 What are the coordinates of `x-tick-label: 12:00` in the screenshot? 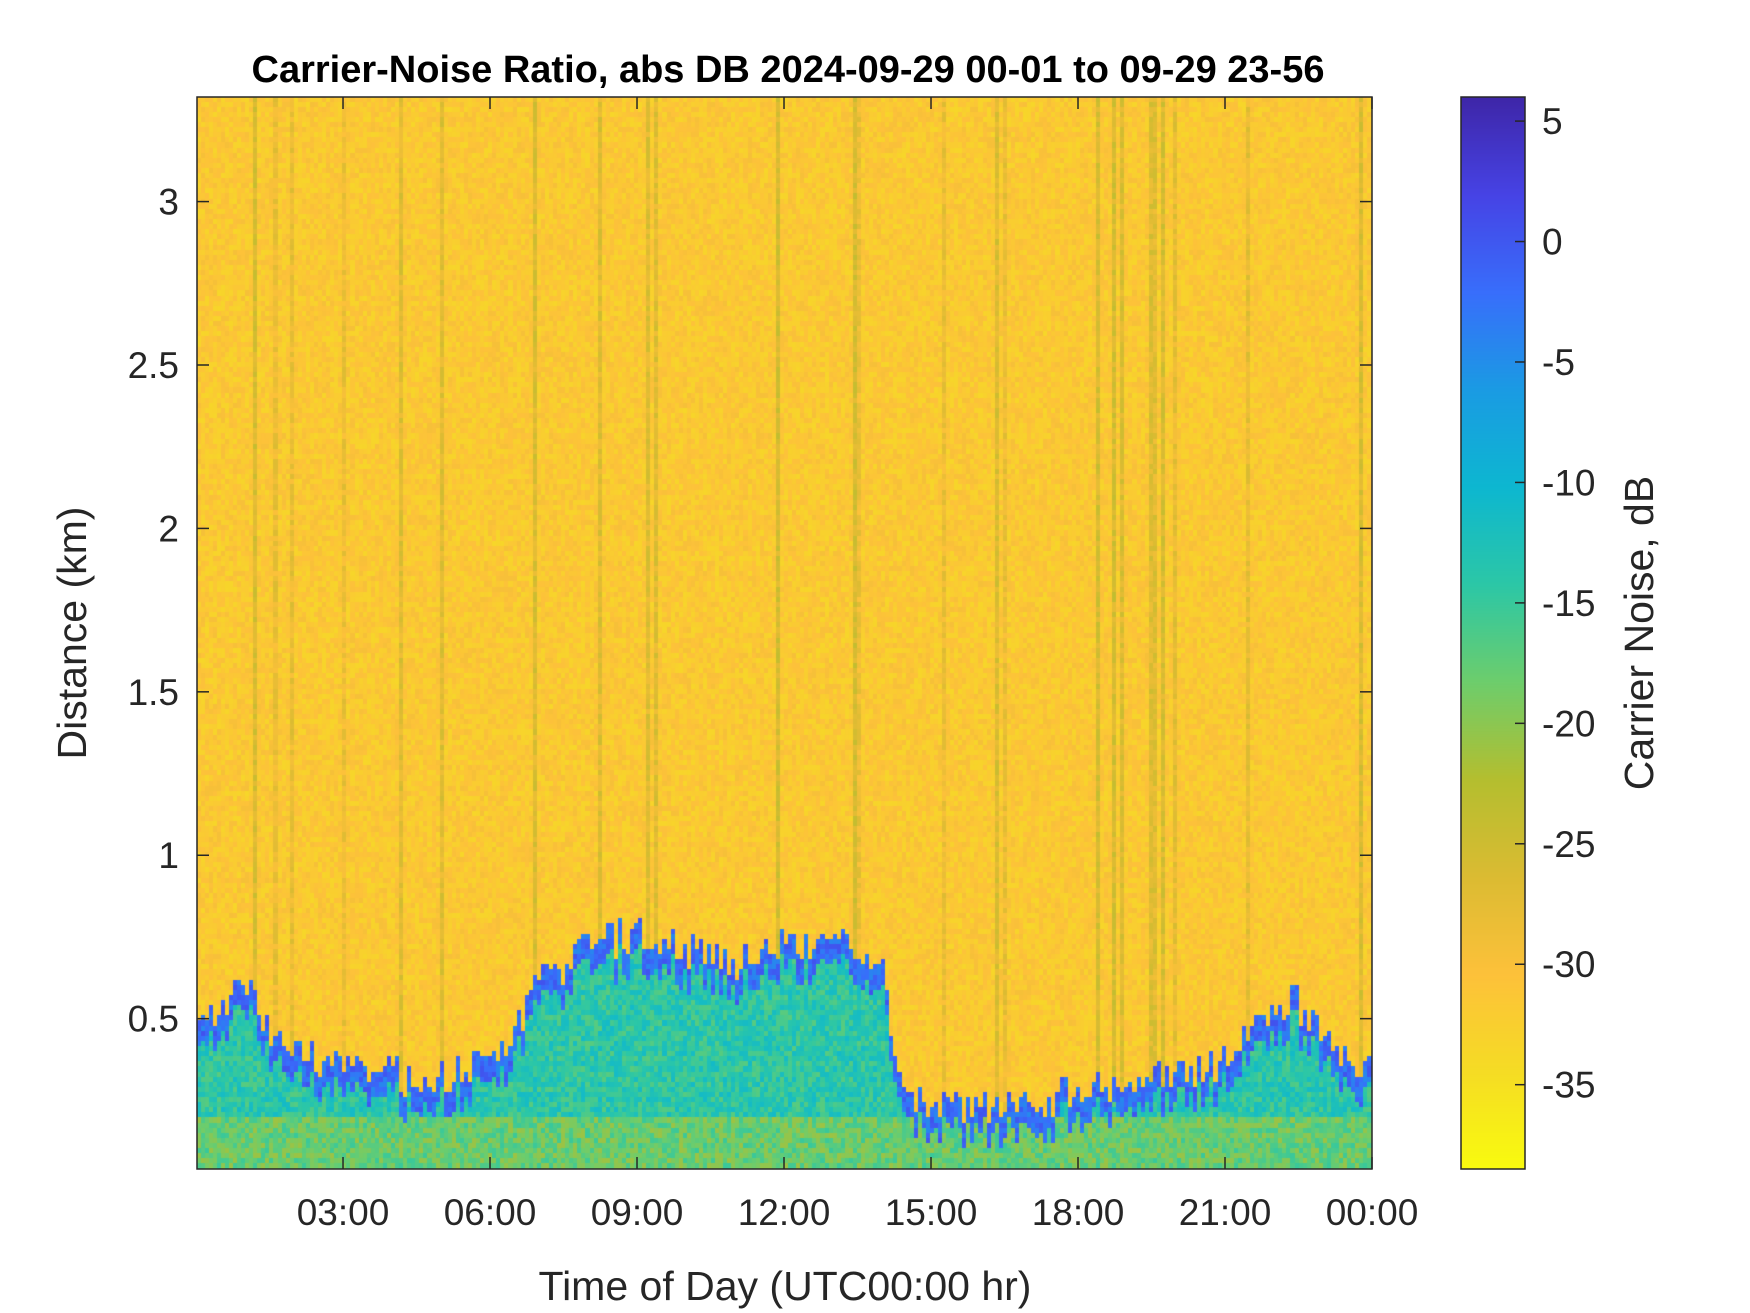 It's located at (784, 1212).